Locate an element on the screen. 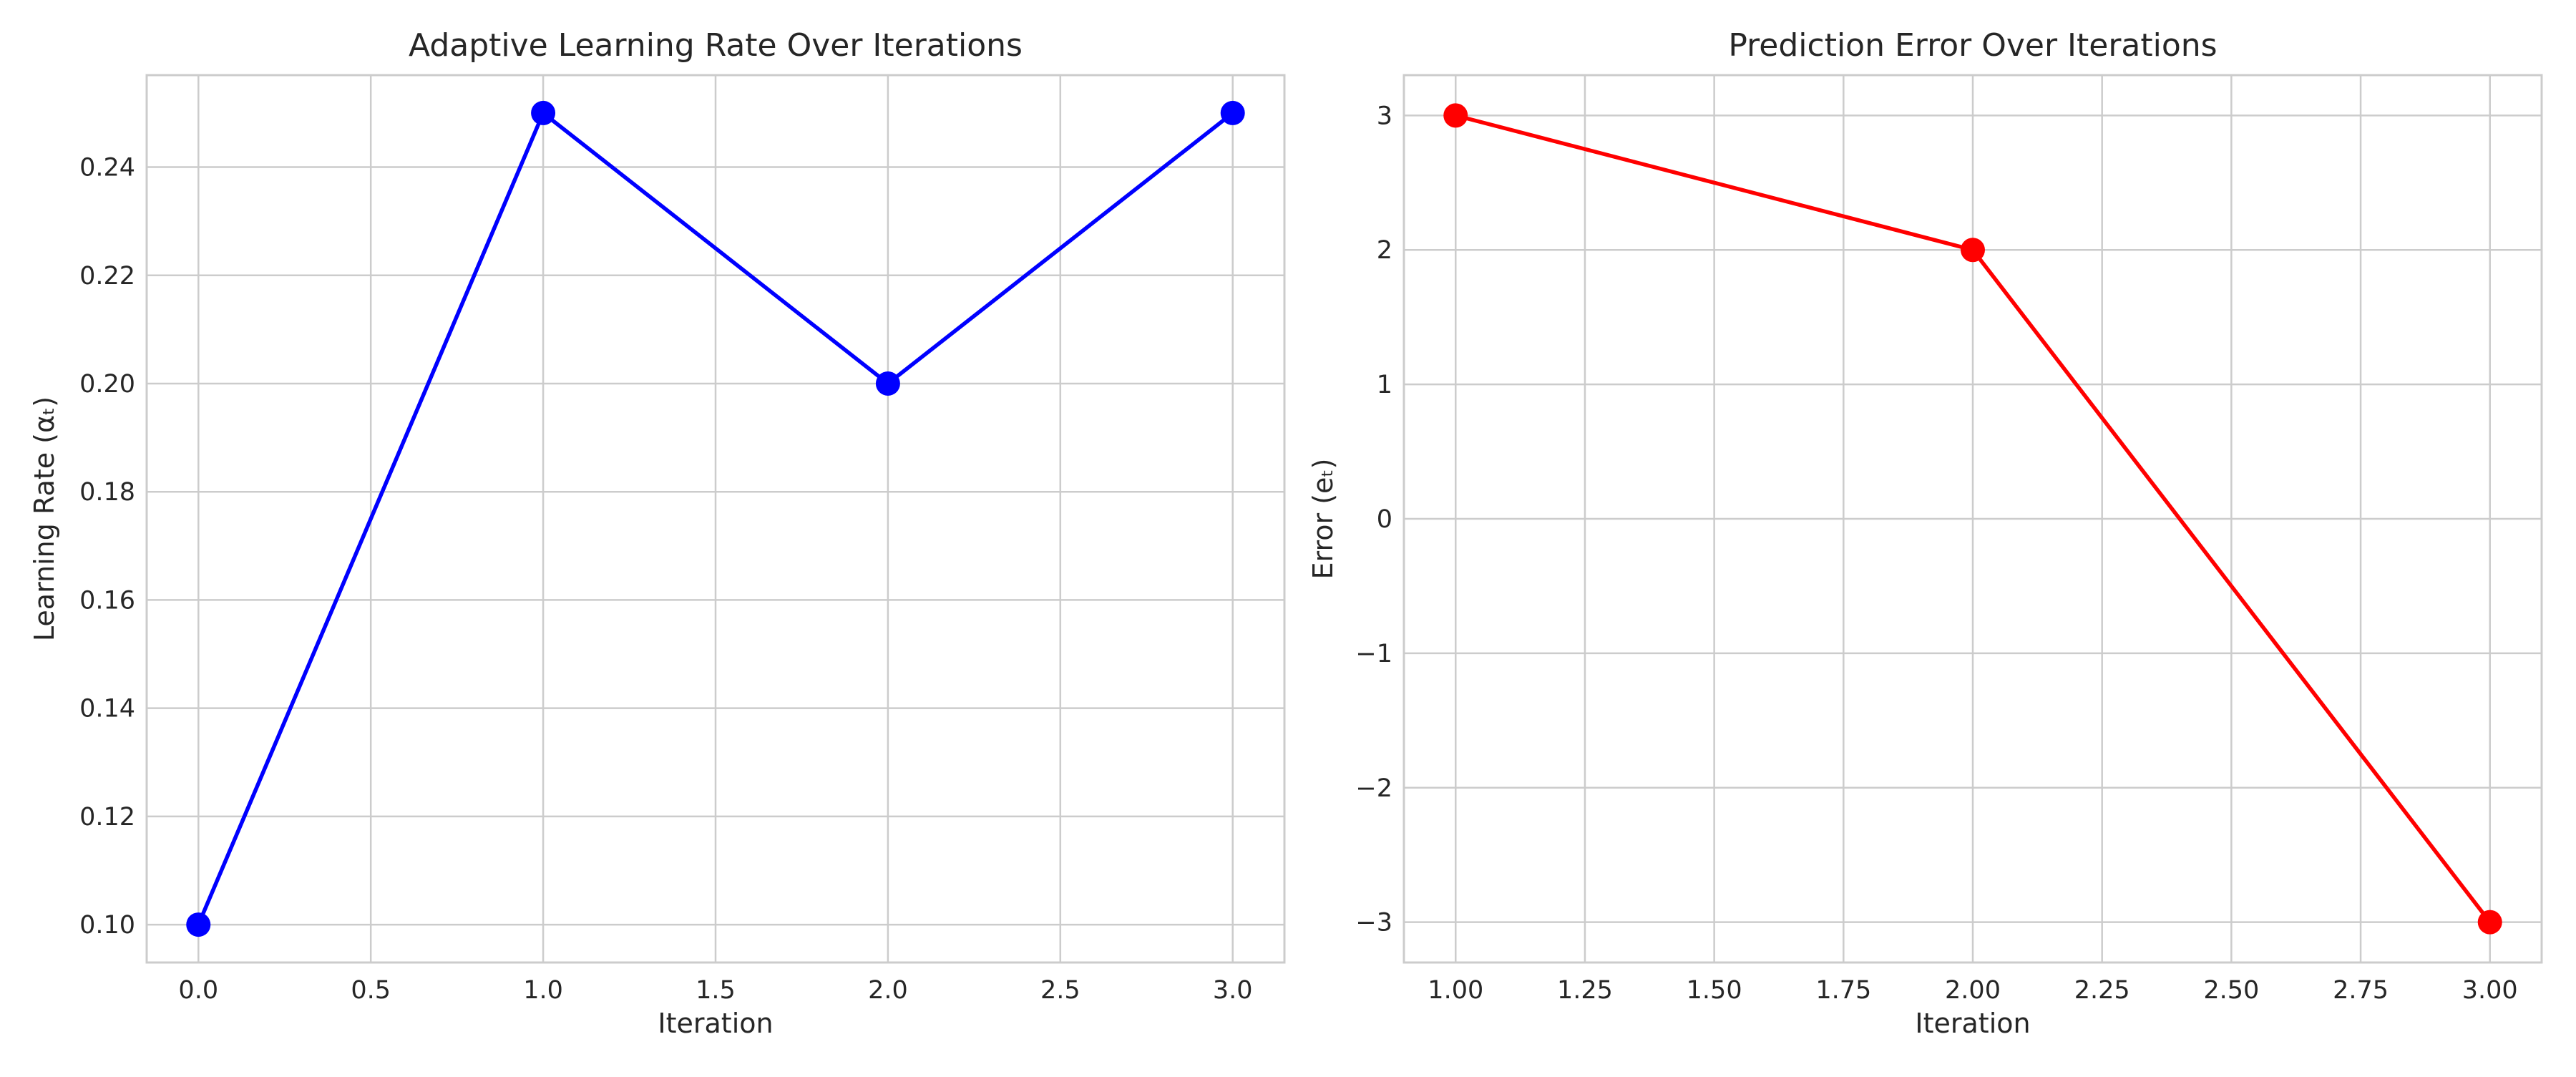  y-tick-label: 0.22 is located at coordinates (107, 276).